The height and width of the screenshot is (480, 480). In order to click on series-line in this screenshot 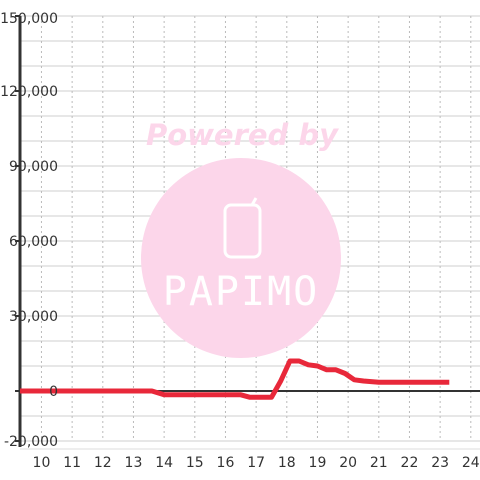, I will do `click(235, 379)`.